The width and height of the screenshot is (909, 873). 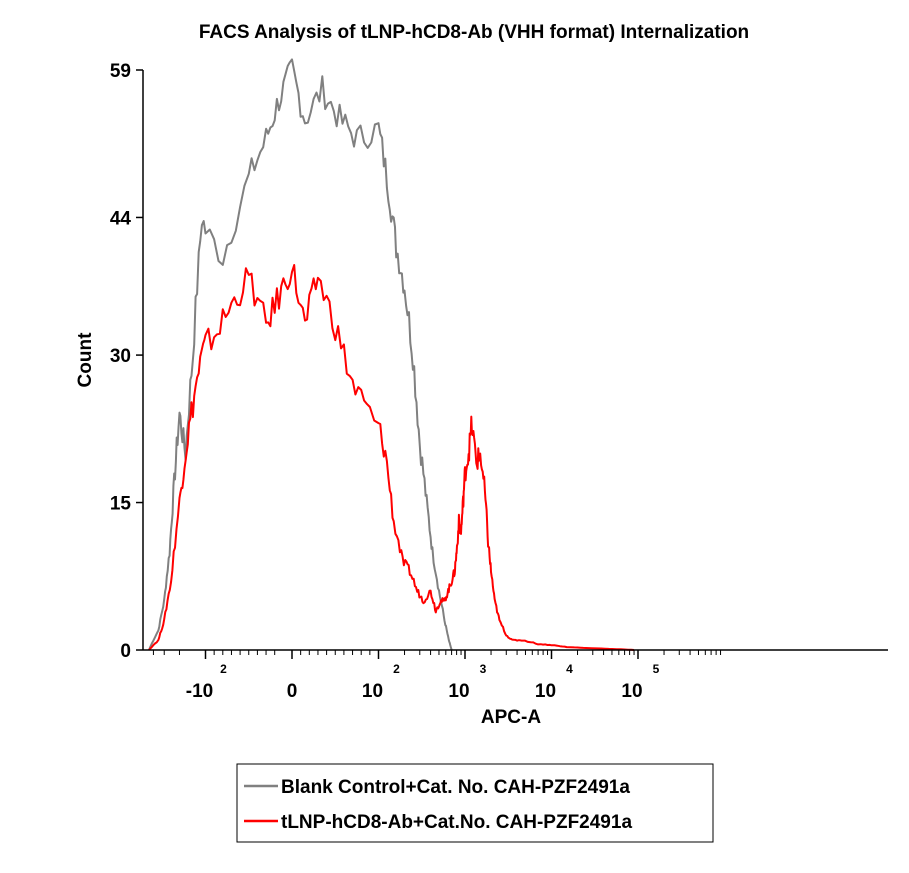 I want to click on y-tick-label: 30, so click(x=120, y=356).